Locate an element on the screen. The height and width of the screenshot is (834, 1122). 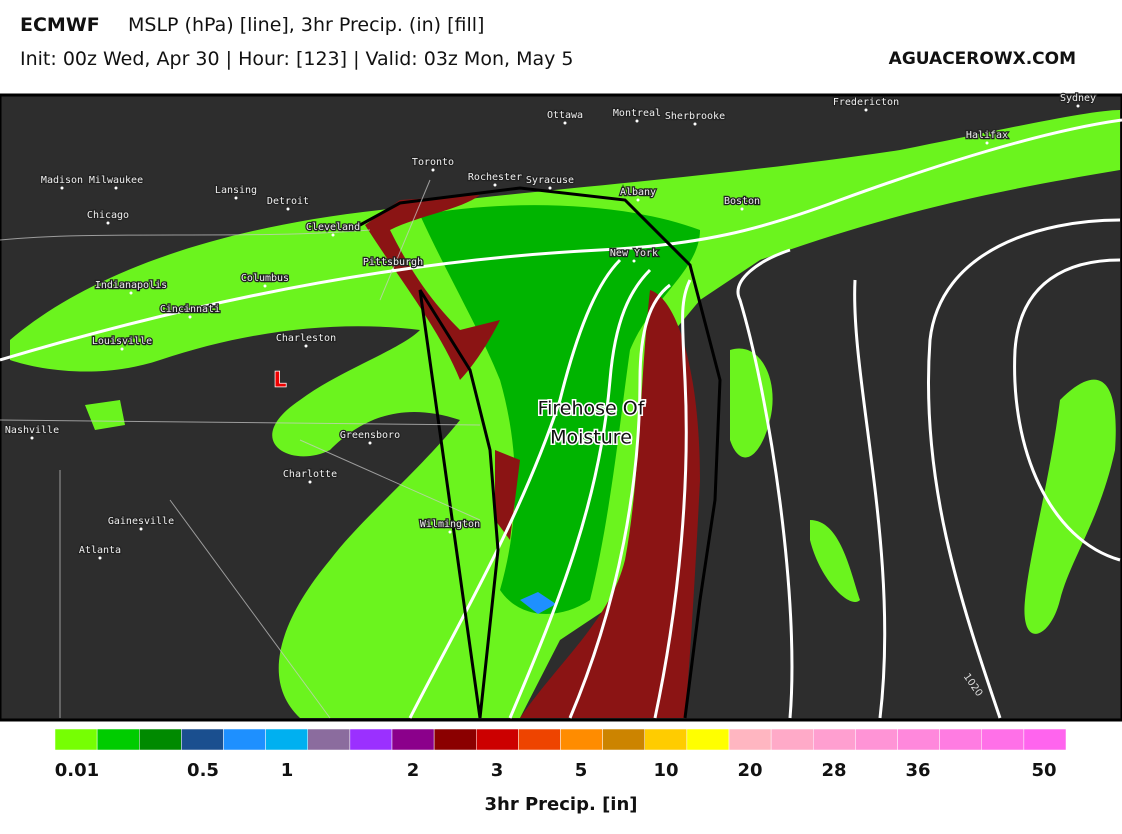
city-label: Greensboro is located at coordinates (370, 435).